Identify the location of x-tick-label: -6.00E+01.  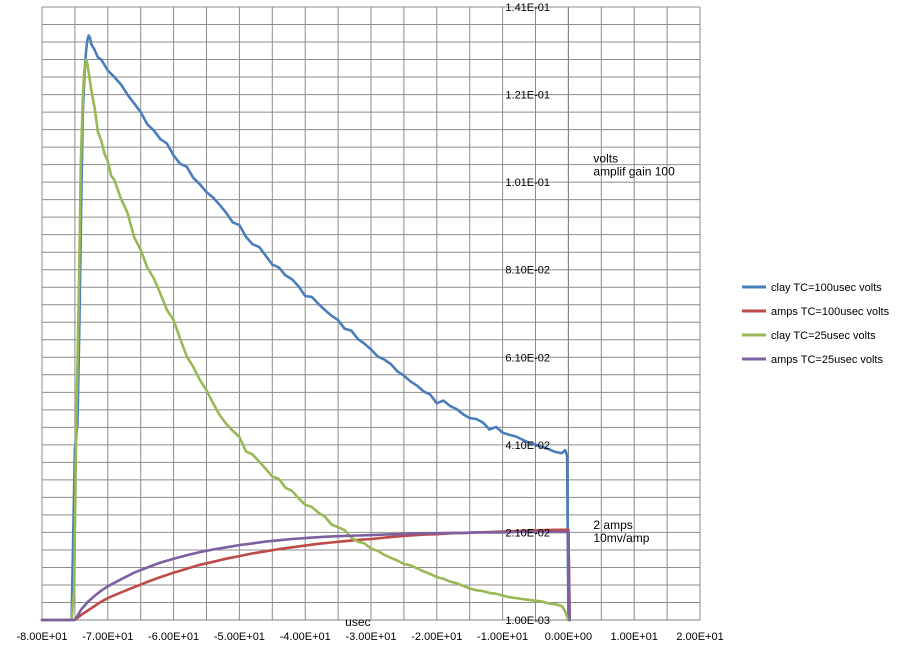
(173, 637).